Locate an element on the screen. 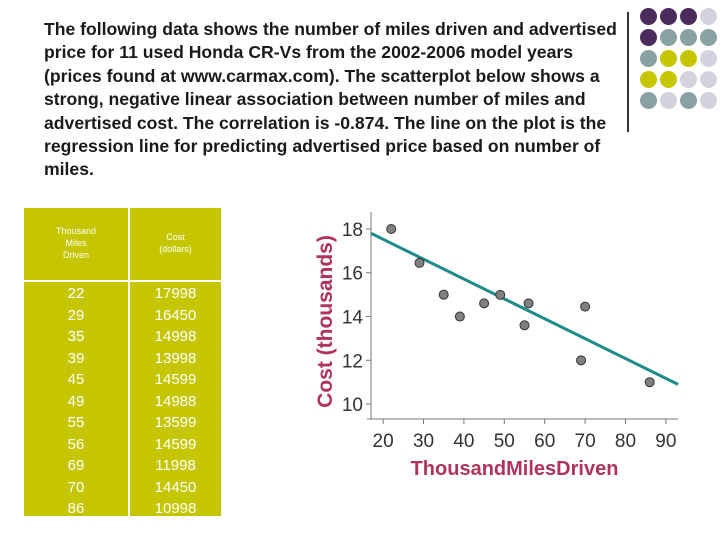 Image resolution: width=720 pixels, height=540 pixels. points-group is located at coordinates (520, 305).